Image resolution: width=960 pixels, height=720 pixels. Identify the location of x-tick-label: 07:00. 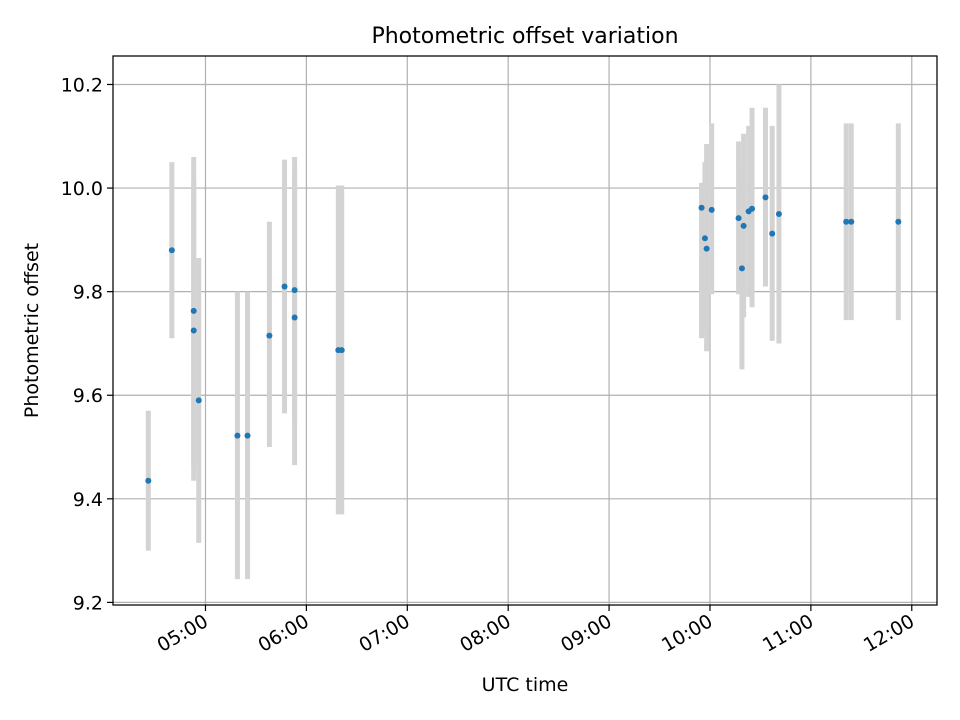
(384, 633).